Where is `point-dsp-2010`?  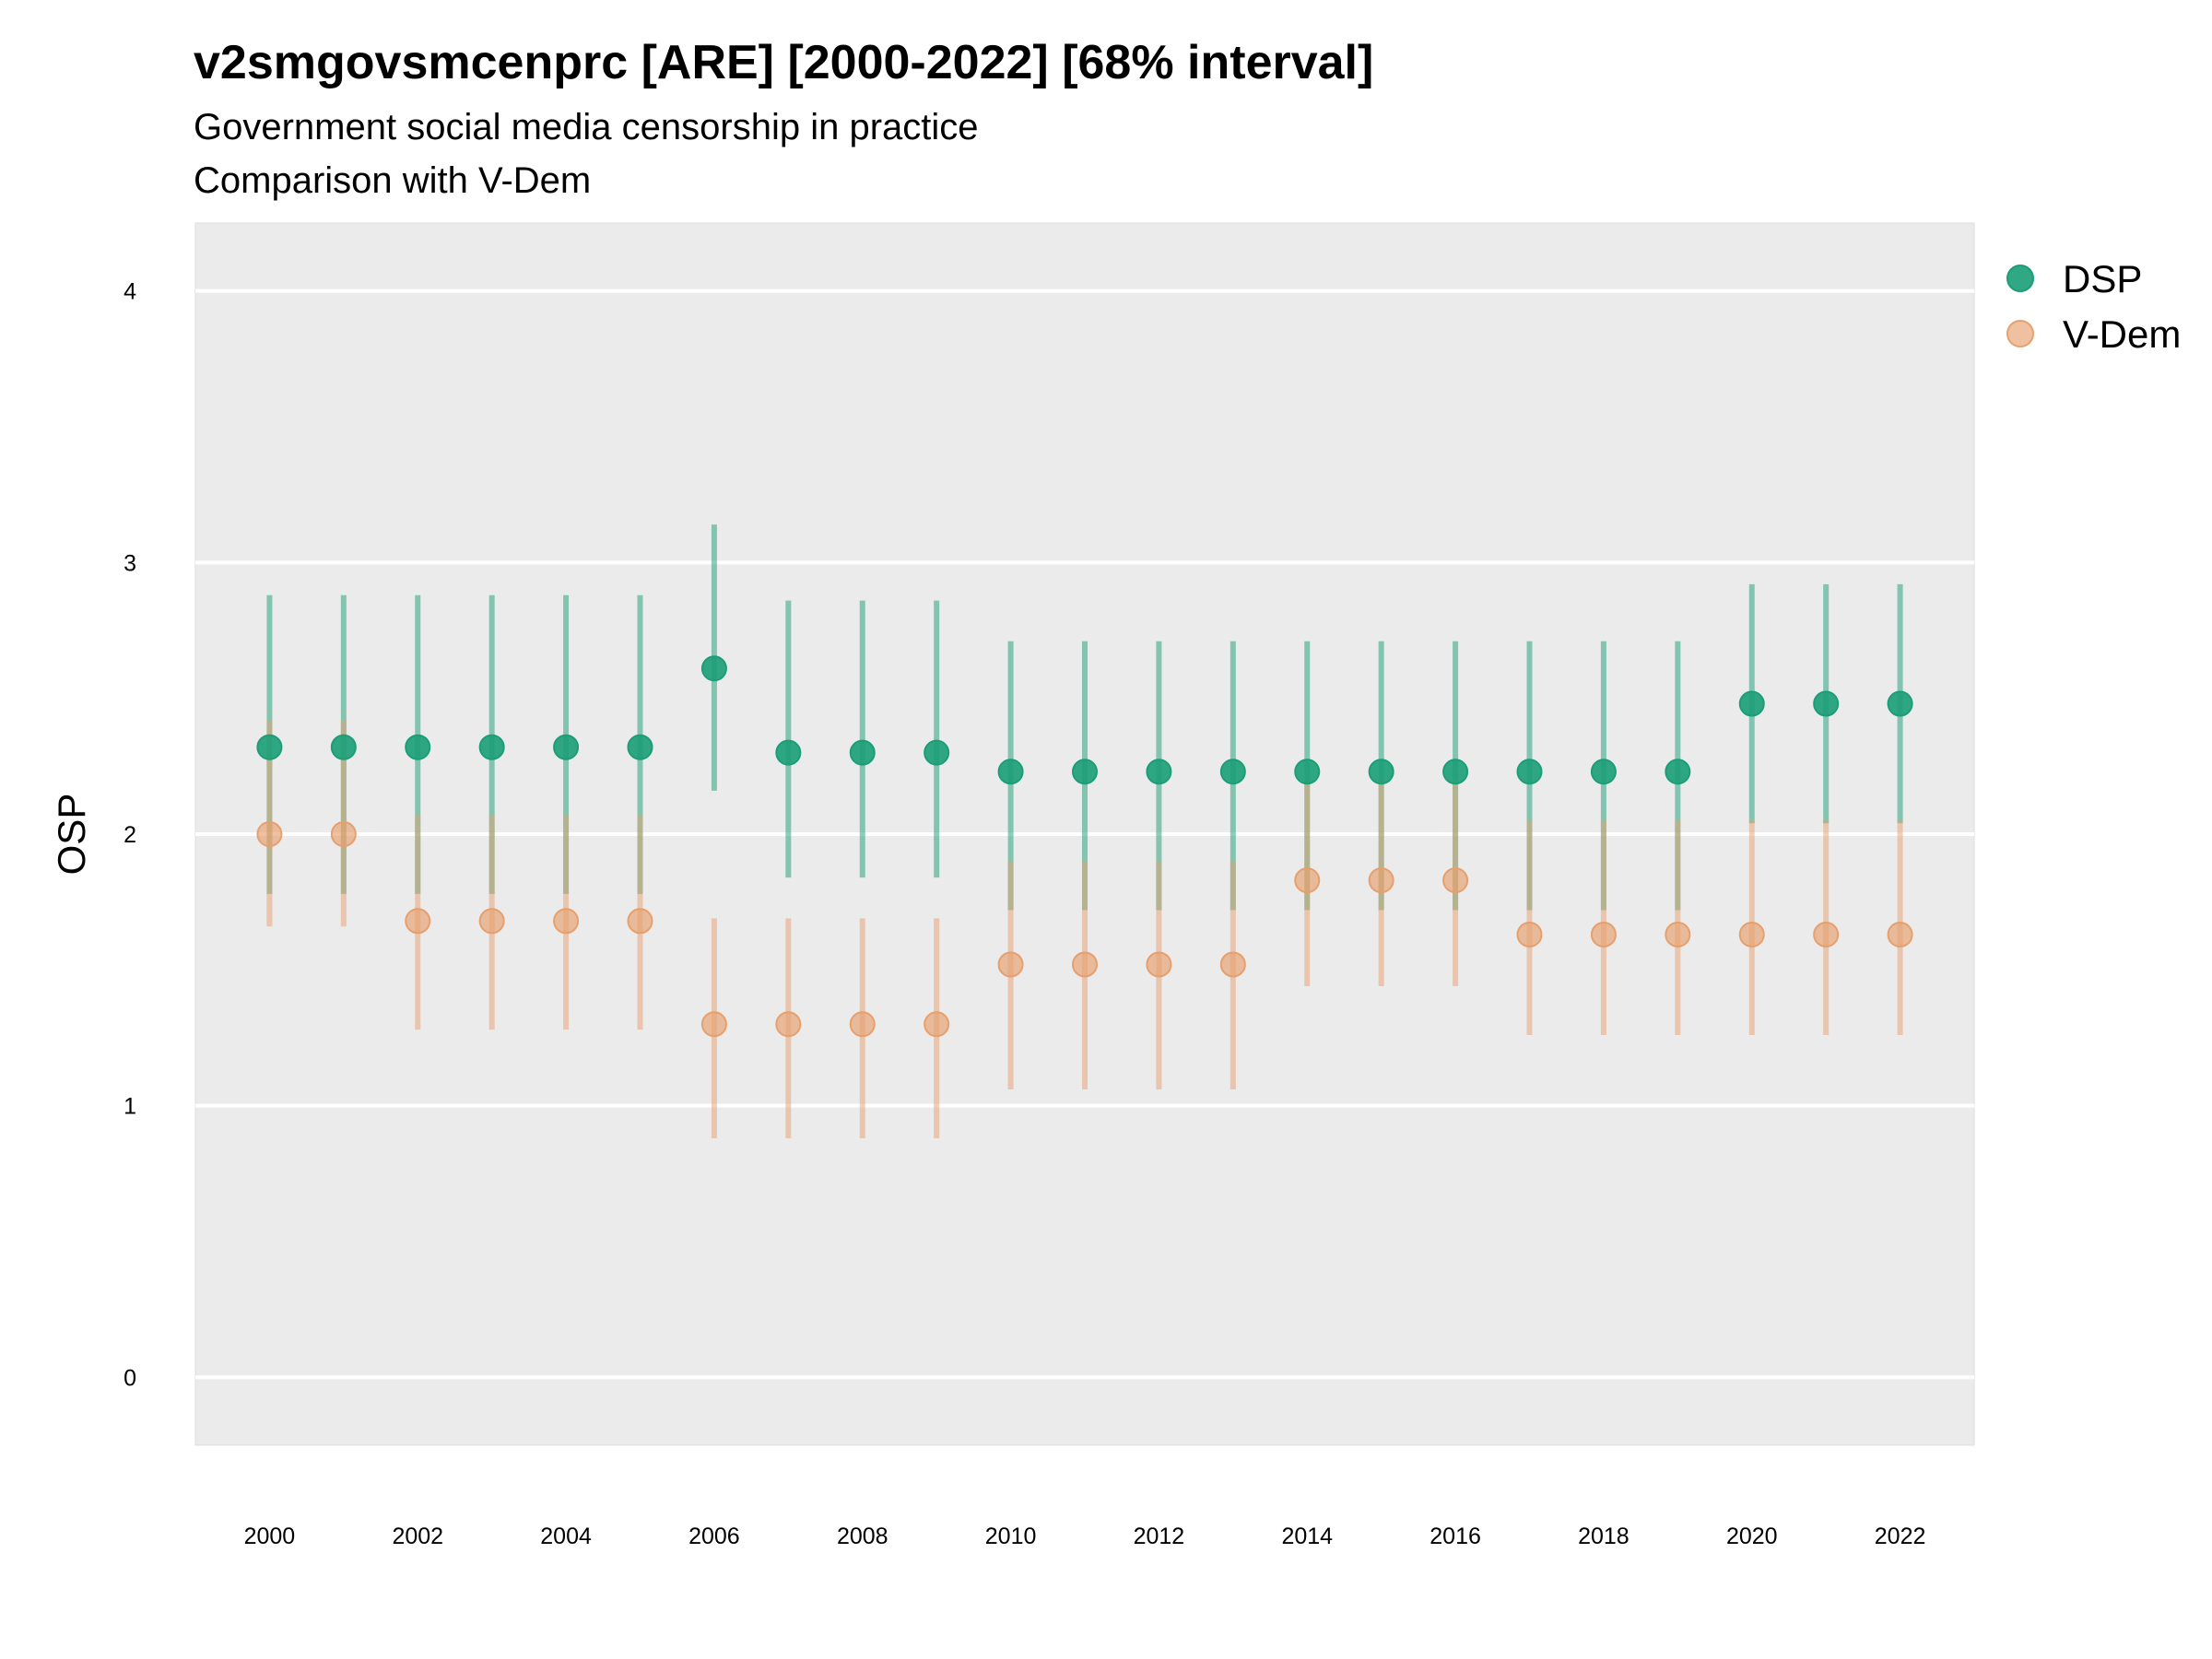 point-dsp-2010 is located at coordinates (1010, 772).